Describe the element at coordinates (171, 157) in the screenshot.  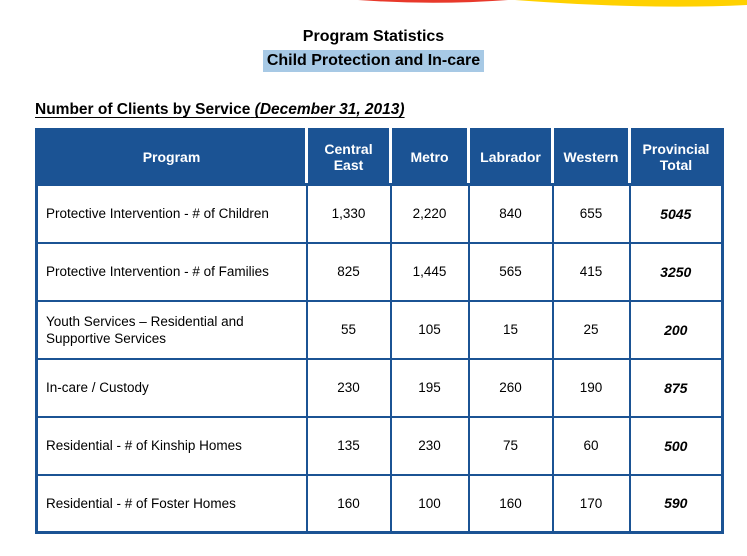
I see `column-header-program: Program` at that location.